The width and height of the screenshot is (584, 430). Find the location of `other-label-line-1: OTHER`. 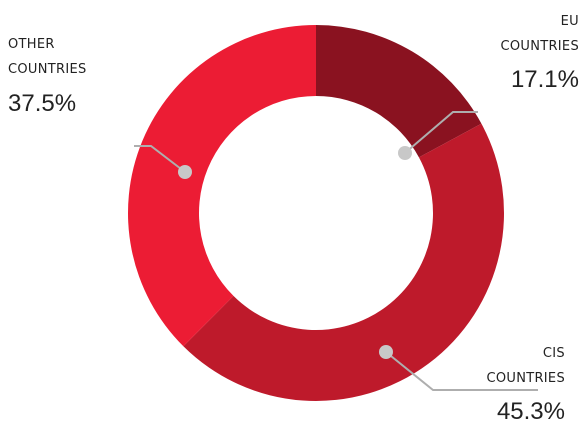

other-label-line-1: OTHER is located at coordinates (31, 44).